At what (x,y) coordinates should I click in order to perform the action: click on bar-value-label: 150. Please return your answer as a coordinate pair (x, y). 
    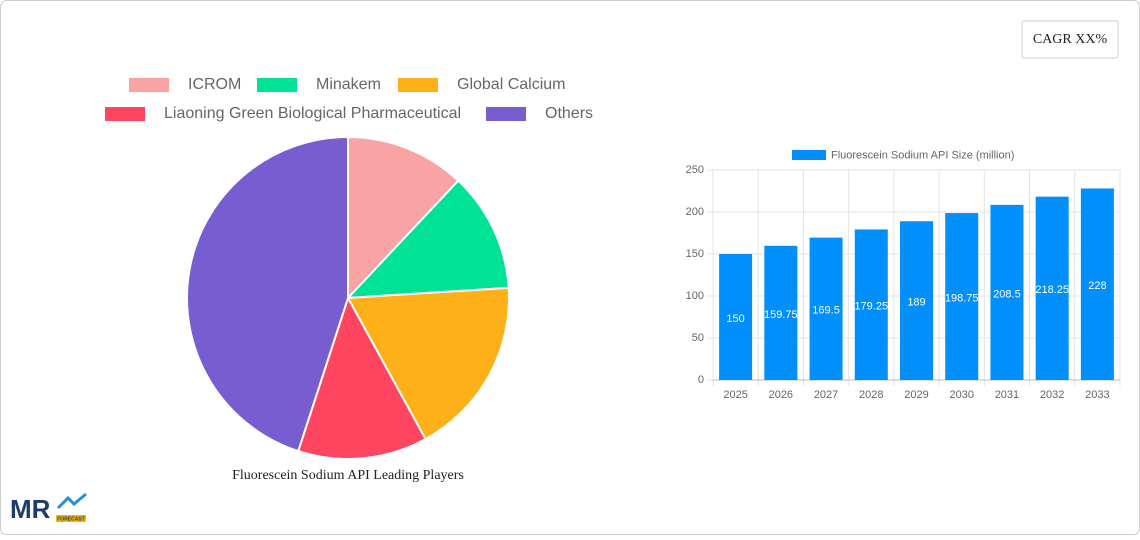
    Looking at the image, I should click on (735, 319).